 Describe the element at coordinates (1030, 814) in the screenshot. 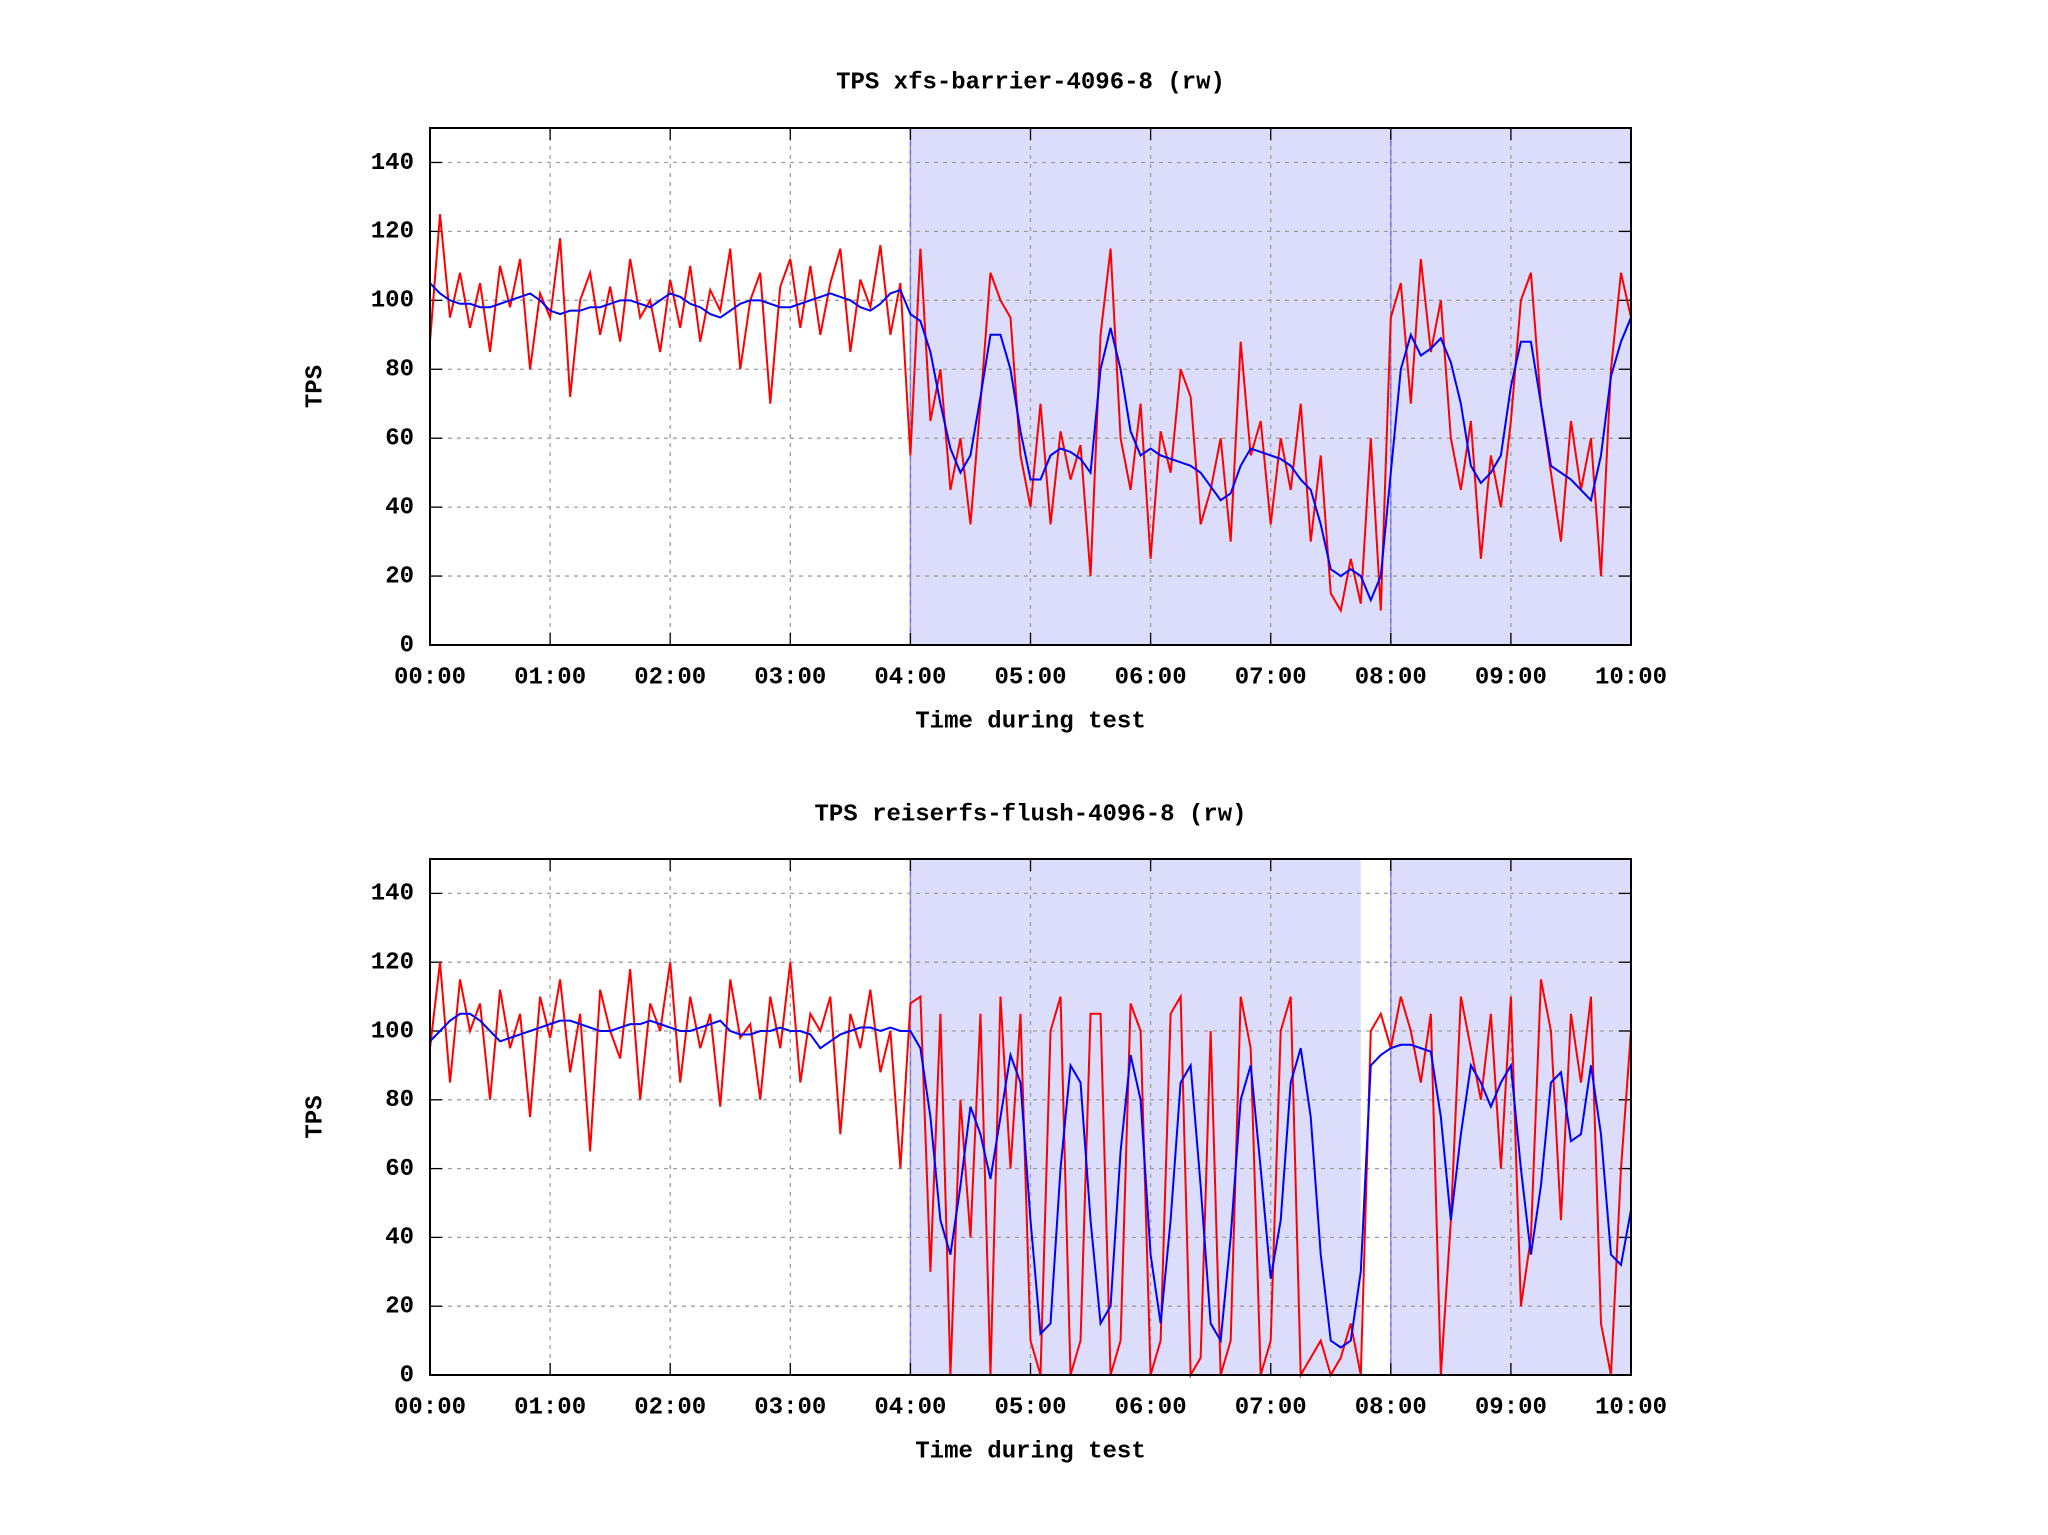

I see `chart-title: TPS reiserfs-flush-4096-8 (rw)` at that location.